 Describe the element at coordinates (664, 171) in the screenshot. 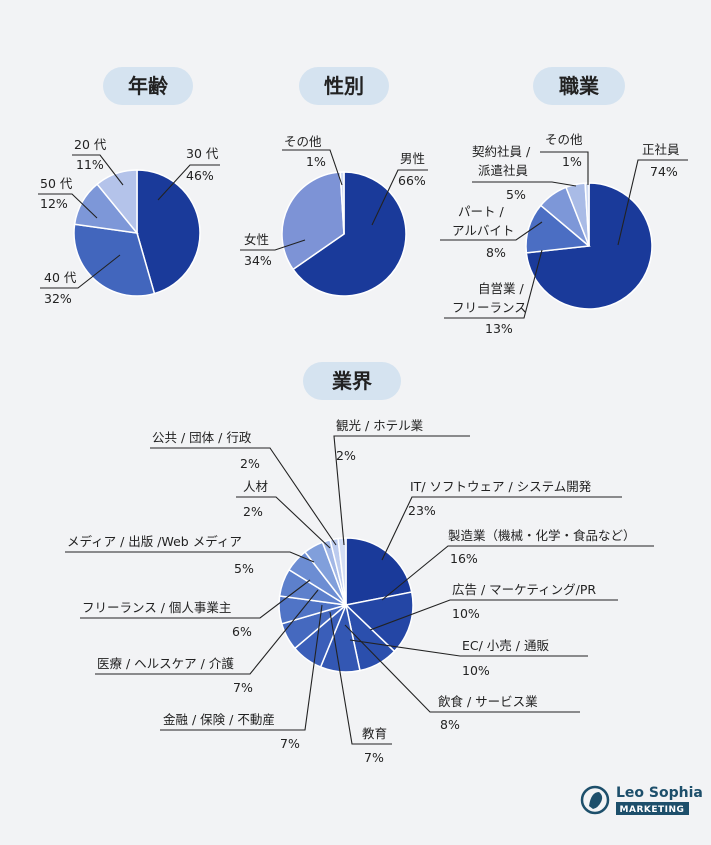

I see `slice-value: 74%` at that location.